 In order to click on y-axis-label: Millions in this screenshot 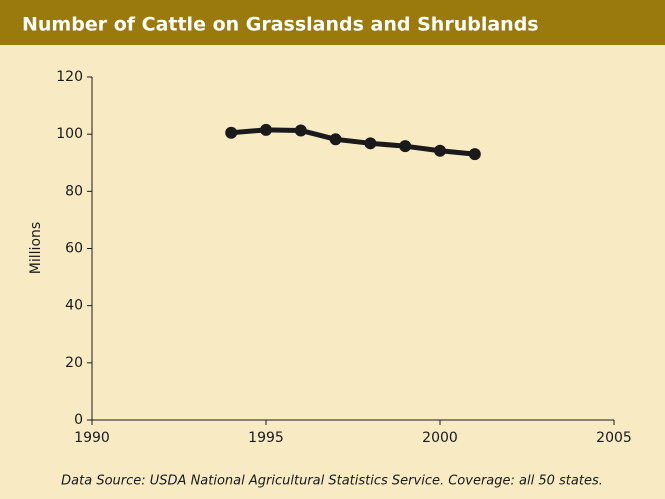, I will do `click(36, 248)`.